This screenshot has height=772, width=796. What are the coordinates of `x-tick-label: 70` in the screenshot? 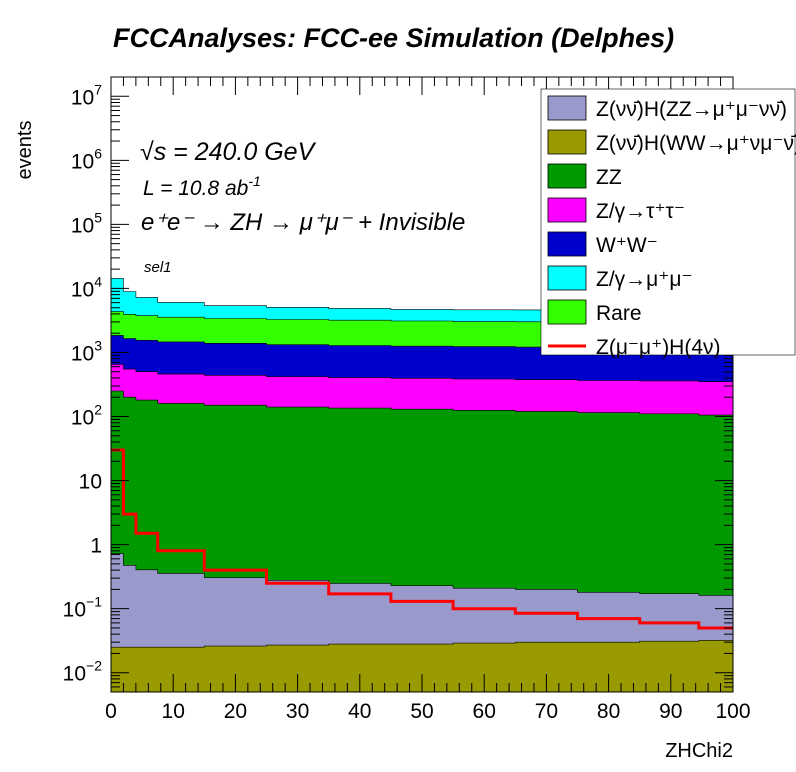 It's located at (546, 711).